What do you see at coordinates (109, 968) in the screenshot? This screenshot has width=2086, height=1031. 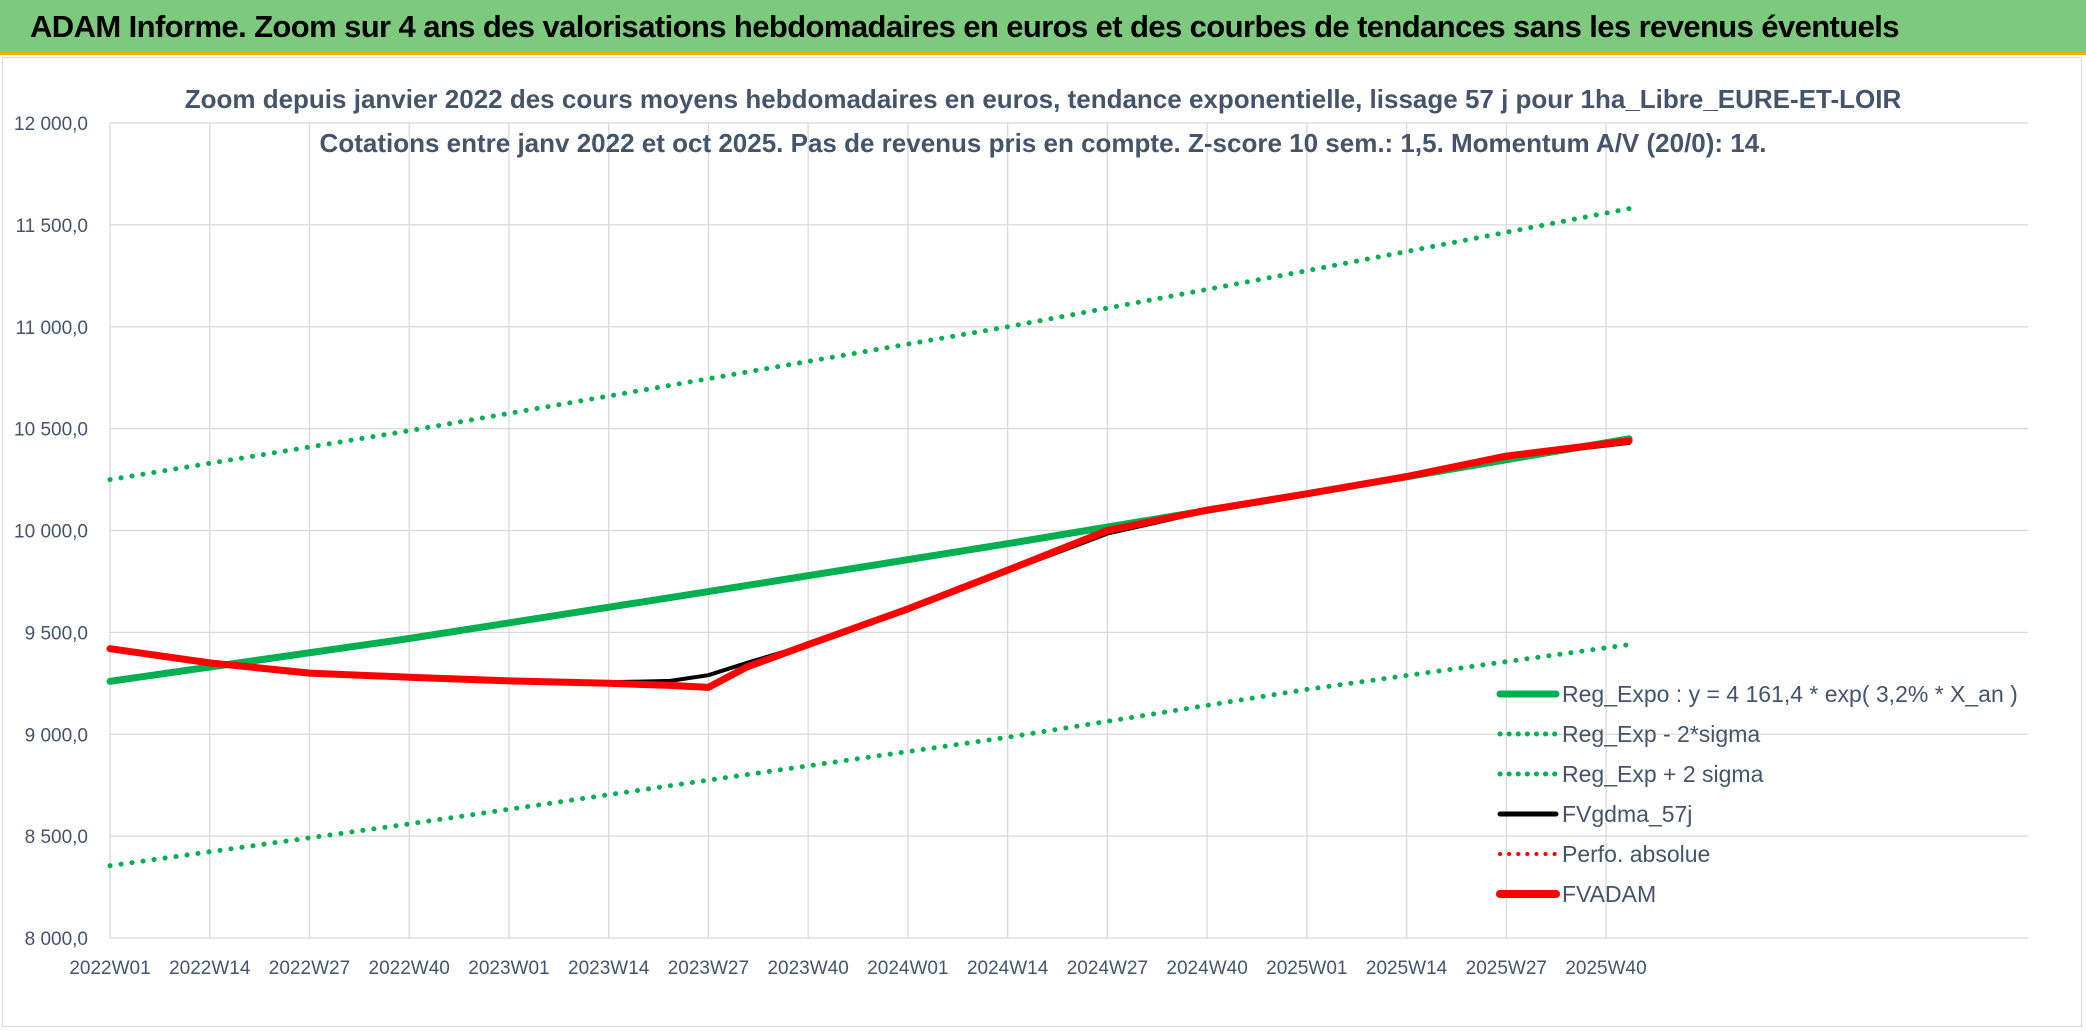 I see `x-tick-label: 2022W01` at bounding box center [109, 968].